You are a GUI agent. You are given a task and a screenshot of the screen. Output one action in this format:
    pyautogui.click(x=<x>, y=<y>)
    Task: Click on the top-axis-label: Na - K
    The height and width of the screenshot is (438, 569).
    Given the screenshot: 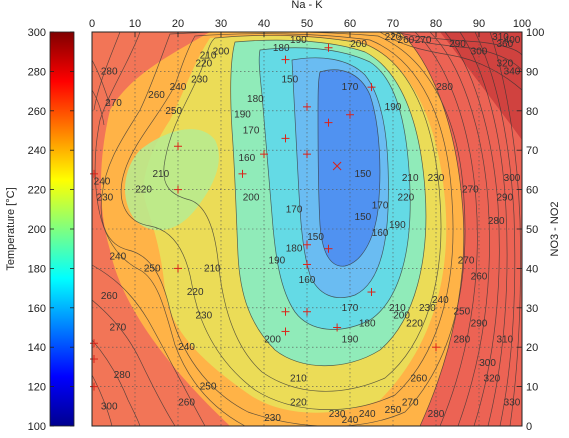 What is the action you would take?
    pyautogui.click(x=307, y=5)
    